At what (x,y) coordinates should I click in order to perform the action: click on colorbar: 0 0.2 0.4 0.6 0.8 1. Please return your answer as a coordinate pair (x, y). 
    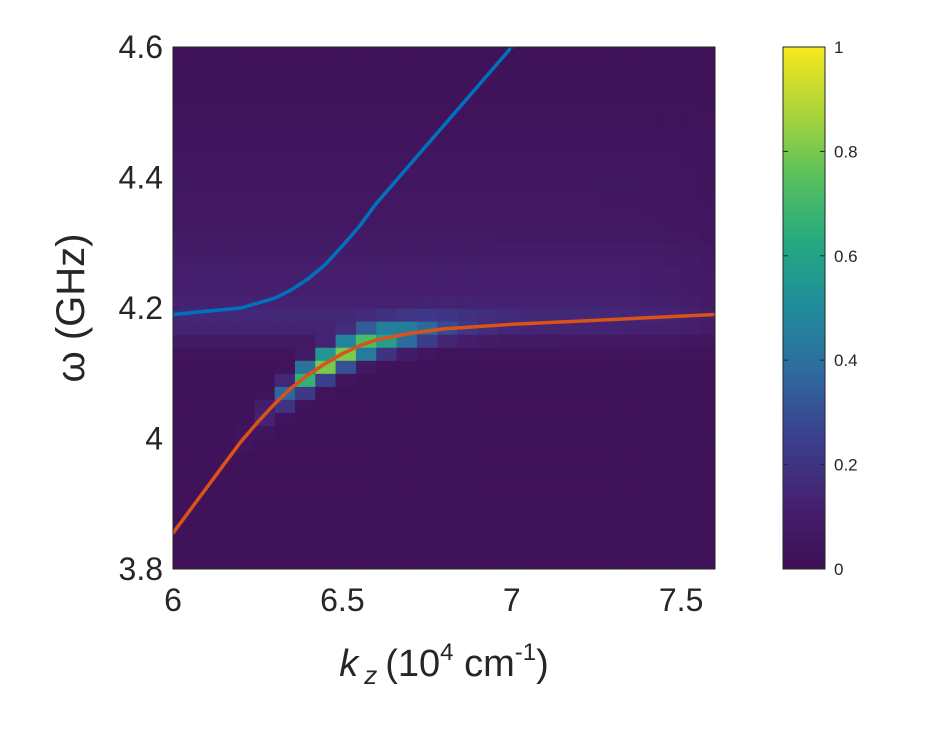
    Looking at the image, I should click on (820, 308).